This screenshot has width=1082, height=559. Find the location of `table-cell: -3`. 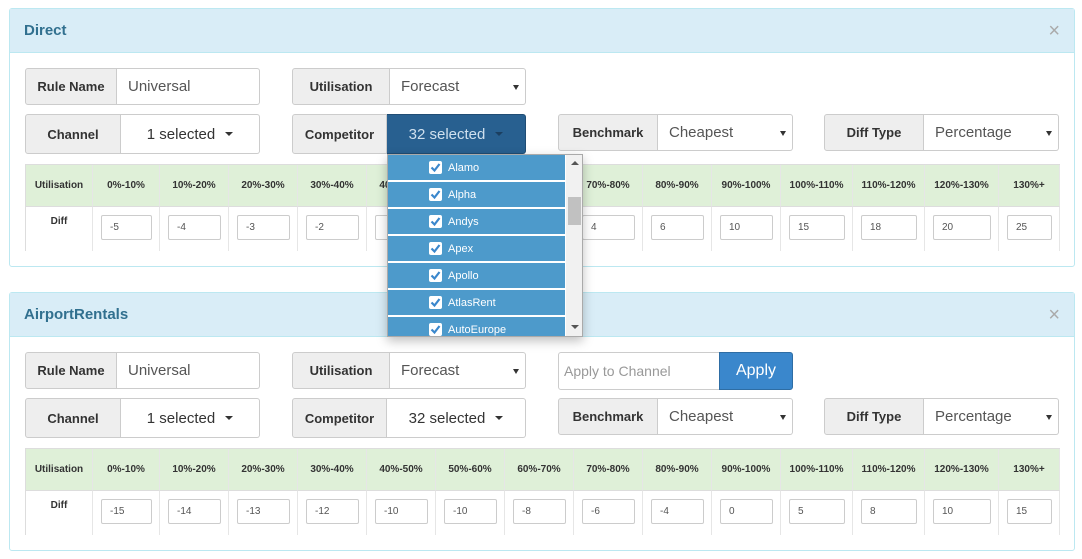

table-cell: -3 is located at coordinates (263, 228).